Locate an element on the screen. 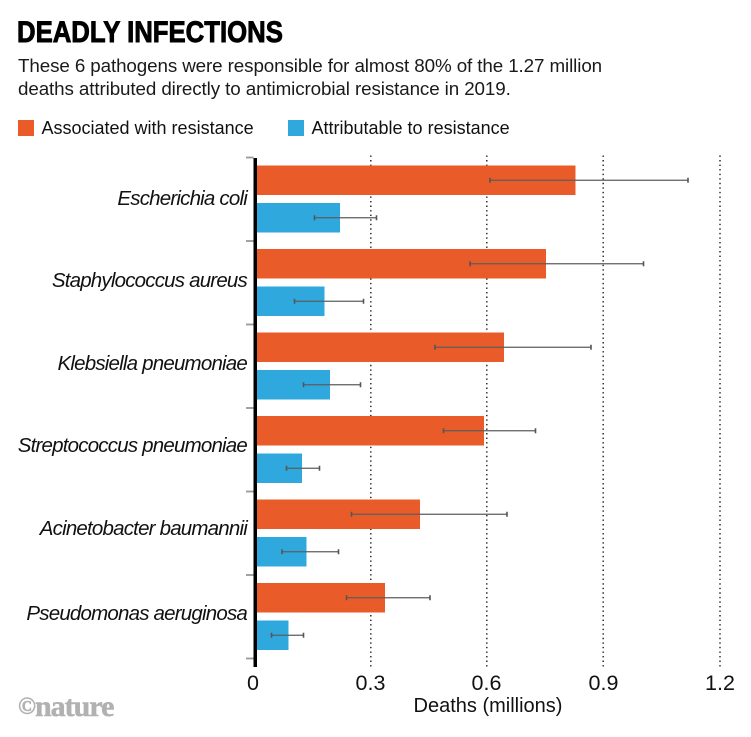 This screenshot has height=737, width=751. svg-text: 0.3 is located at coordinates (371, 683).